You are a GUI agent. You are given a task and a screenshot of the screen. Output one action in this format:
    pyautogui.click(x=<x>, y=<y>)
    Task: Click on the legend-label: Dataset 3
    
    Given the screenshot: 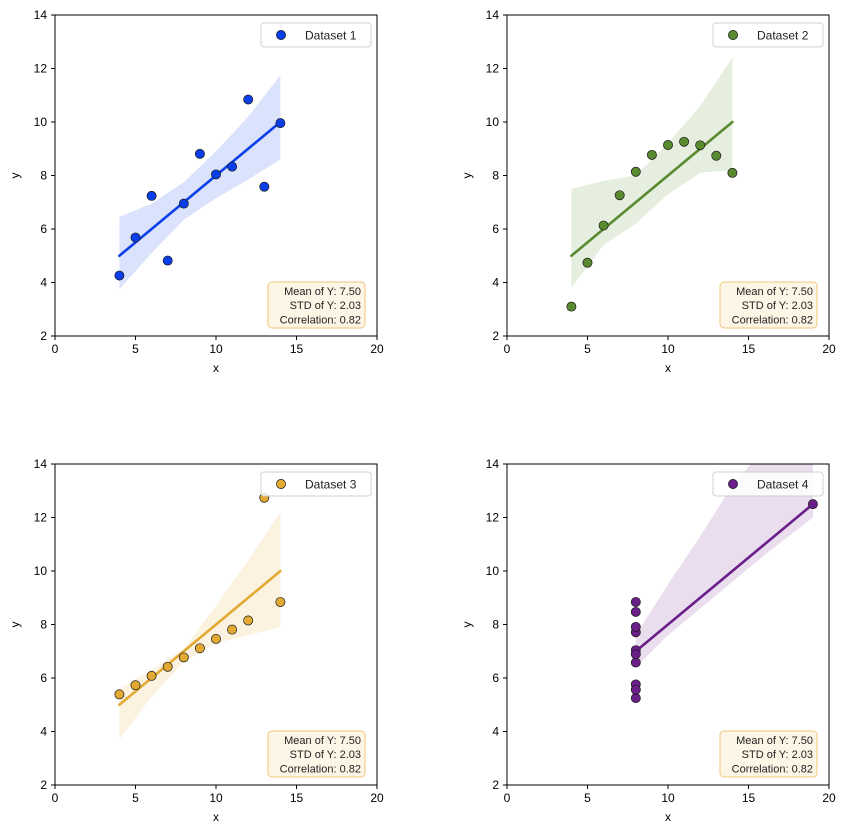 What is the action you would take?
    pyautogui.click(x=331, y=485)
    